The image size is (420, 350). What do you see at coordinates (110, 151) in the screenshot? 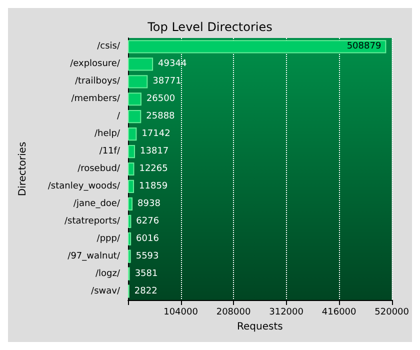
I see `y-tick-label: /11f/` at bounding box center [110, 151].